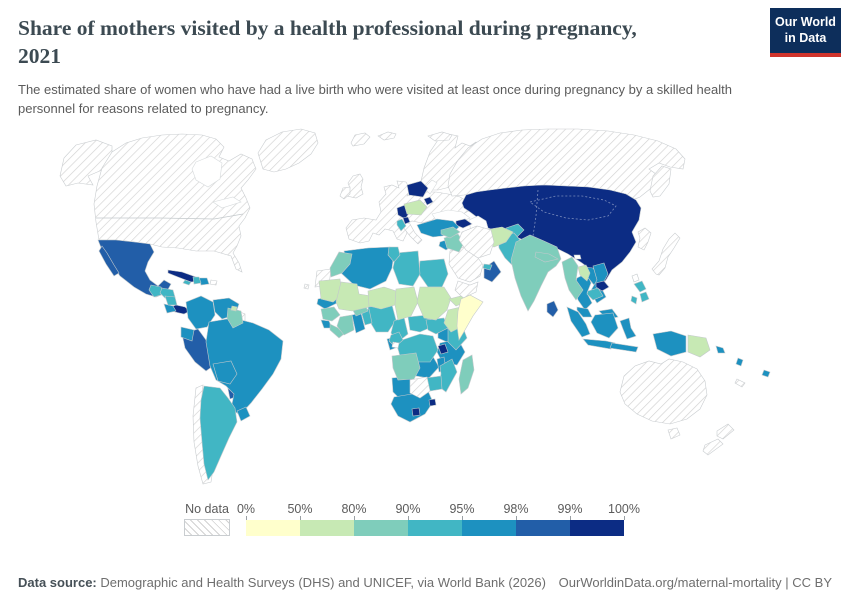 The image size is (850, 600). I want to click on country-australia, so click(663, 392).